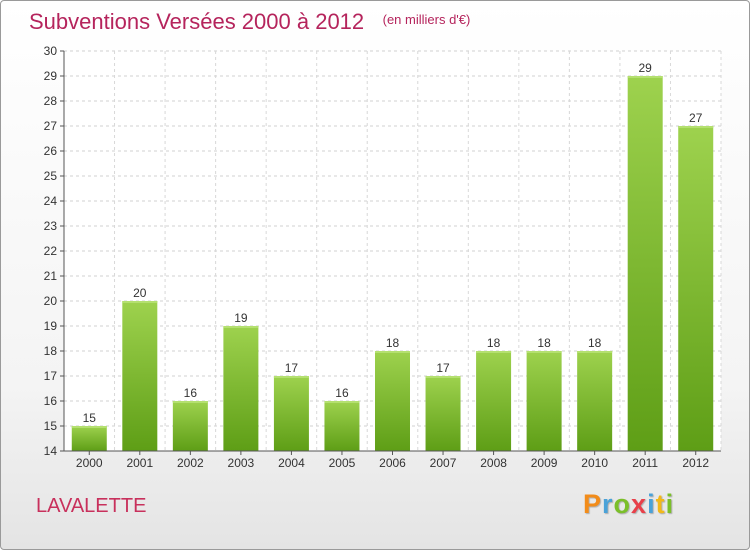 The width and height of the screenshot is (750, 550). Describe the element at coordinates (695, 463) in the screenshot. I see `x-tick-label: 2012` at that location.